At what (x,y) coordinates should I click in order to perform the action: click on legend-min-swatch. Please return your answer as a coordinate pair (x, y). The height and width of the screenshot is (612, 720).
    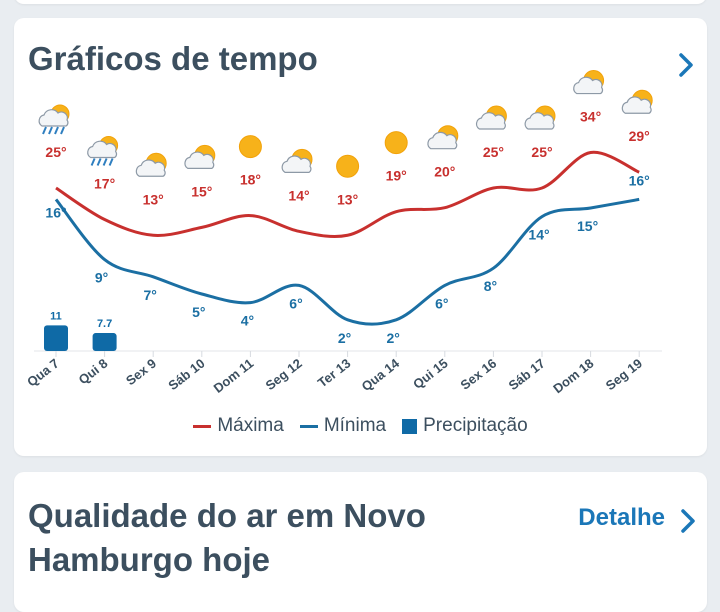
    Looking at the image, I should click on (308, 426).